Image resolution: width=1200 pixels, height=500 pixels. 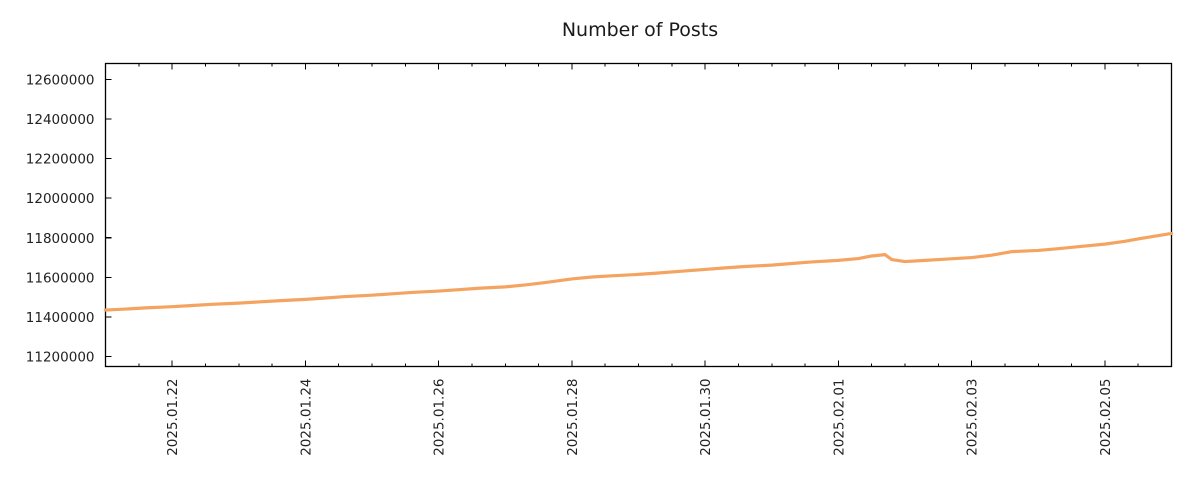 What do you see at coordinates (1106, 417) in the screenshot?
I see `x-tick-label: 2025.02.05` at bounding box center [1106, 417].